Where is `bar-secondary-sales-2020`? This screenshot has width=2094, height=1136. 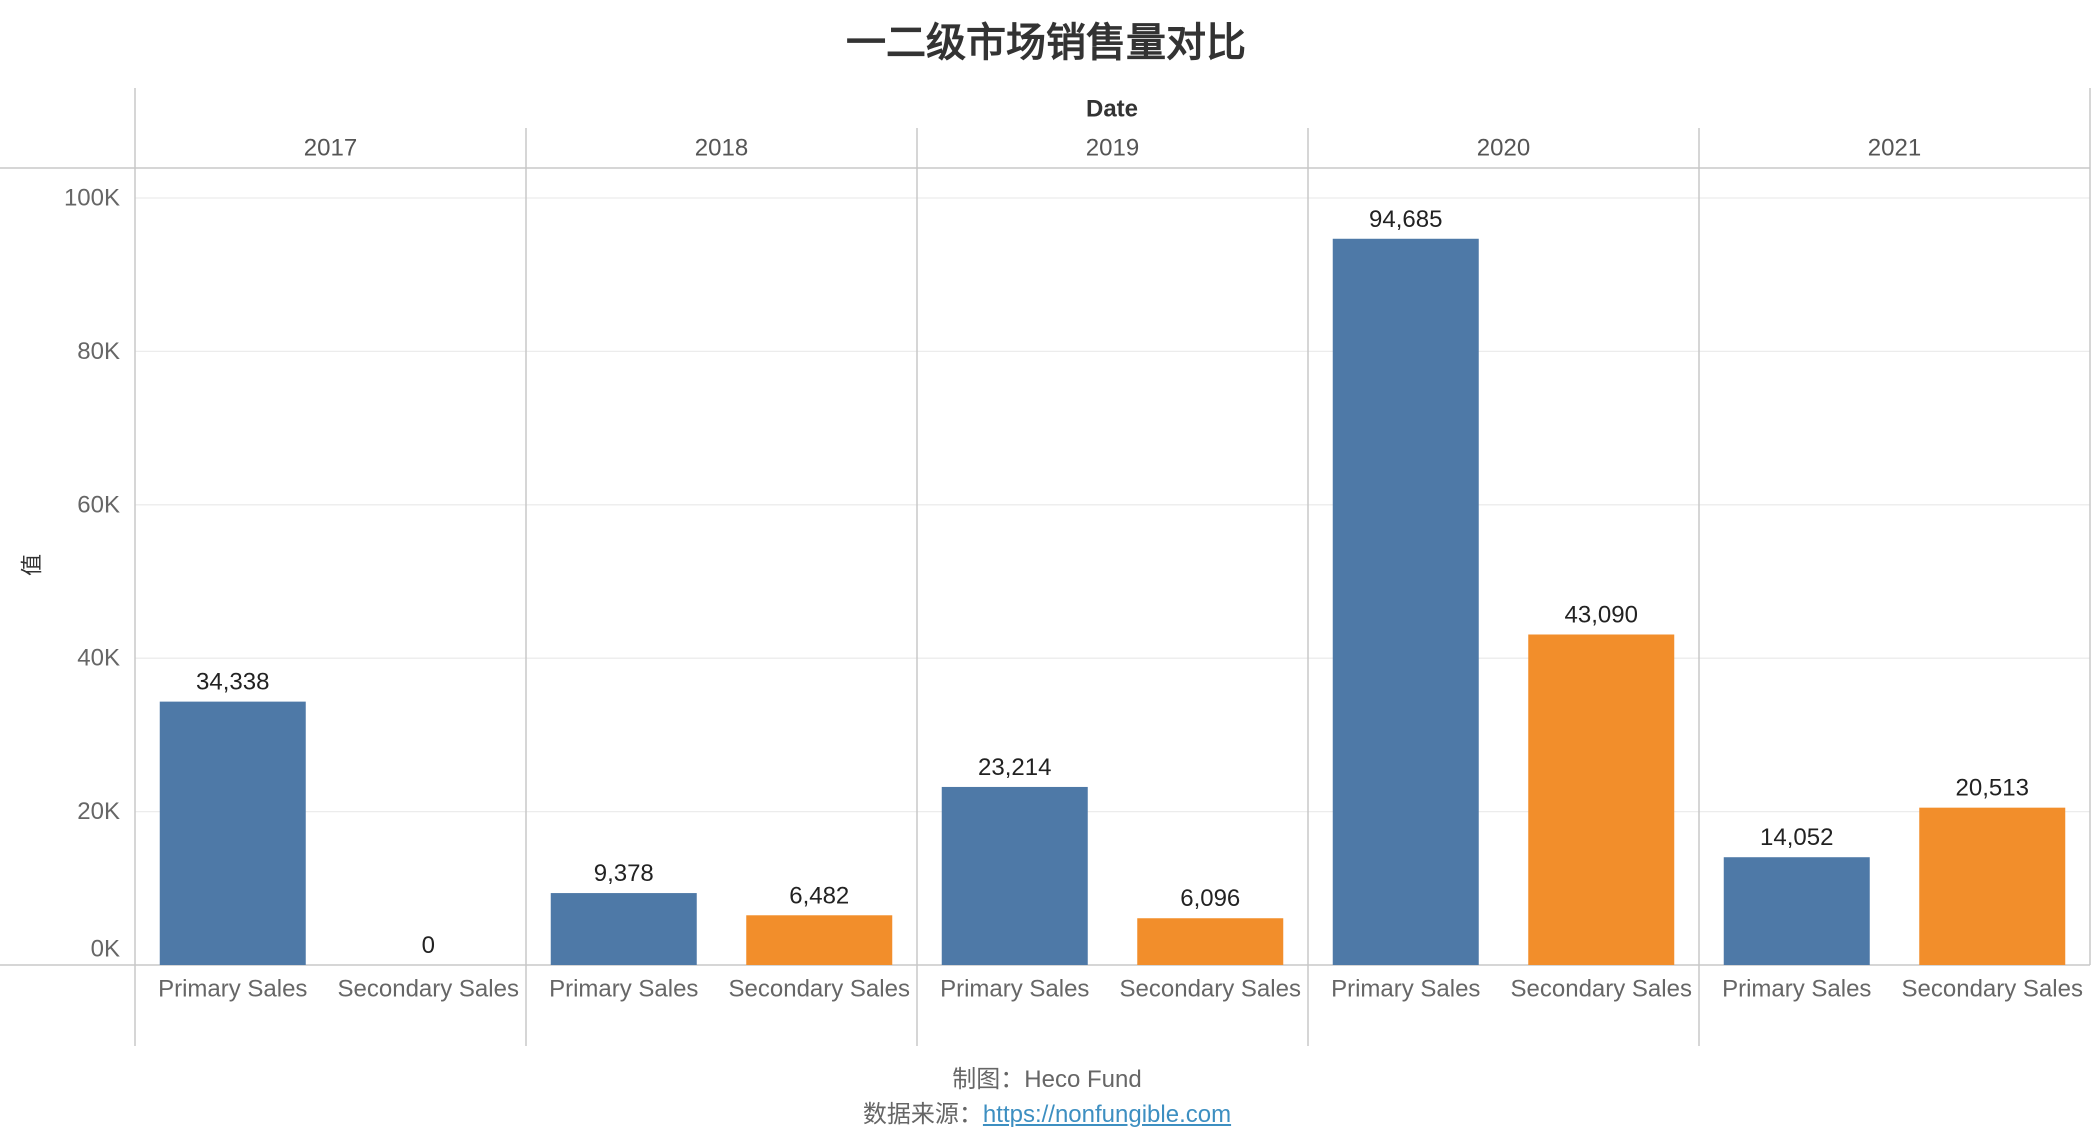 bar-secondary-sales-2020 is located at coordinates (1601, 799).